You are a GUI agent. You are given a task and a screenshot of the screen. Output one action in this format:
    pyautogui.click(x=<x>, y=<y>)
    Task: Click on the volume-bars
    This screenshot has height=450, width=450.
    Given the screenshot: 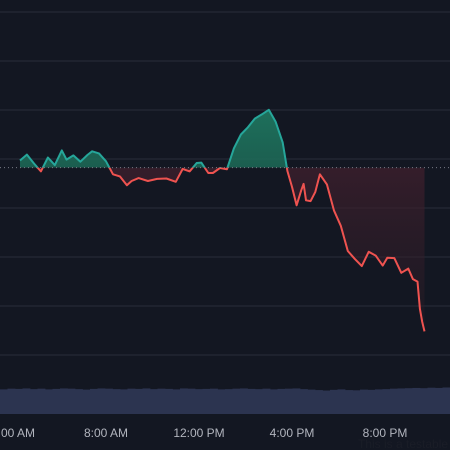 What is the action you would take?
    pyautogui.click(x=225, y=400)
    